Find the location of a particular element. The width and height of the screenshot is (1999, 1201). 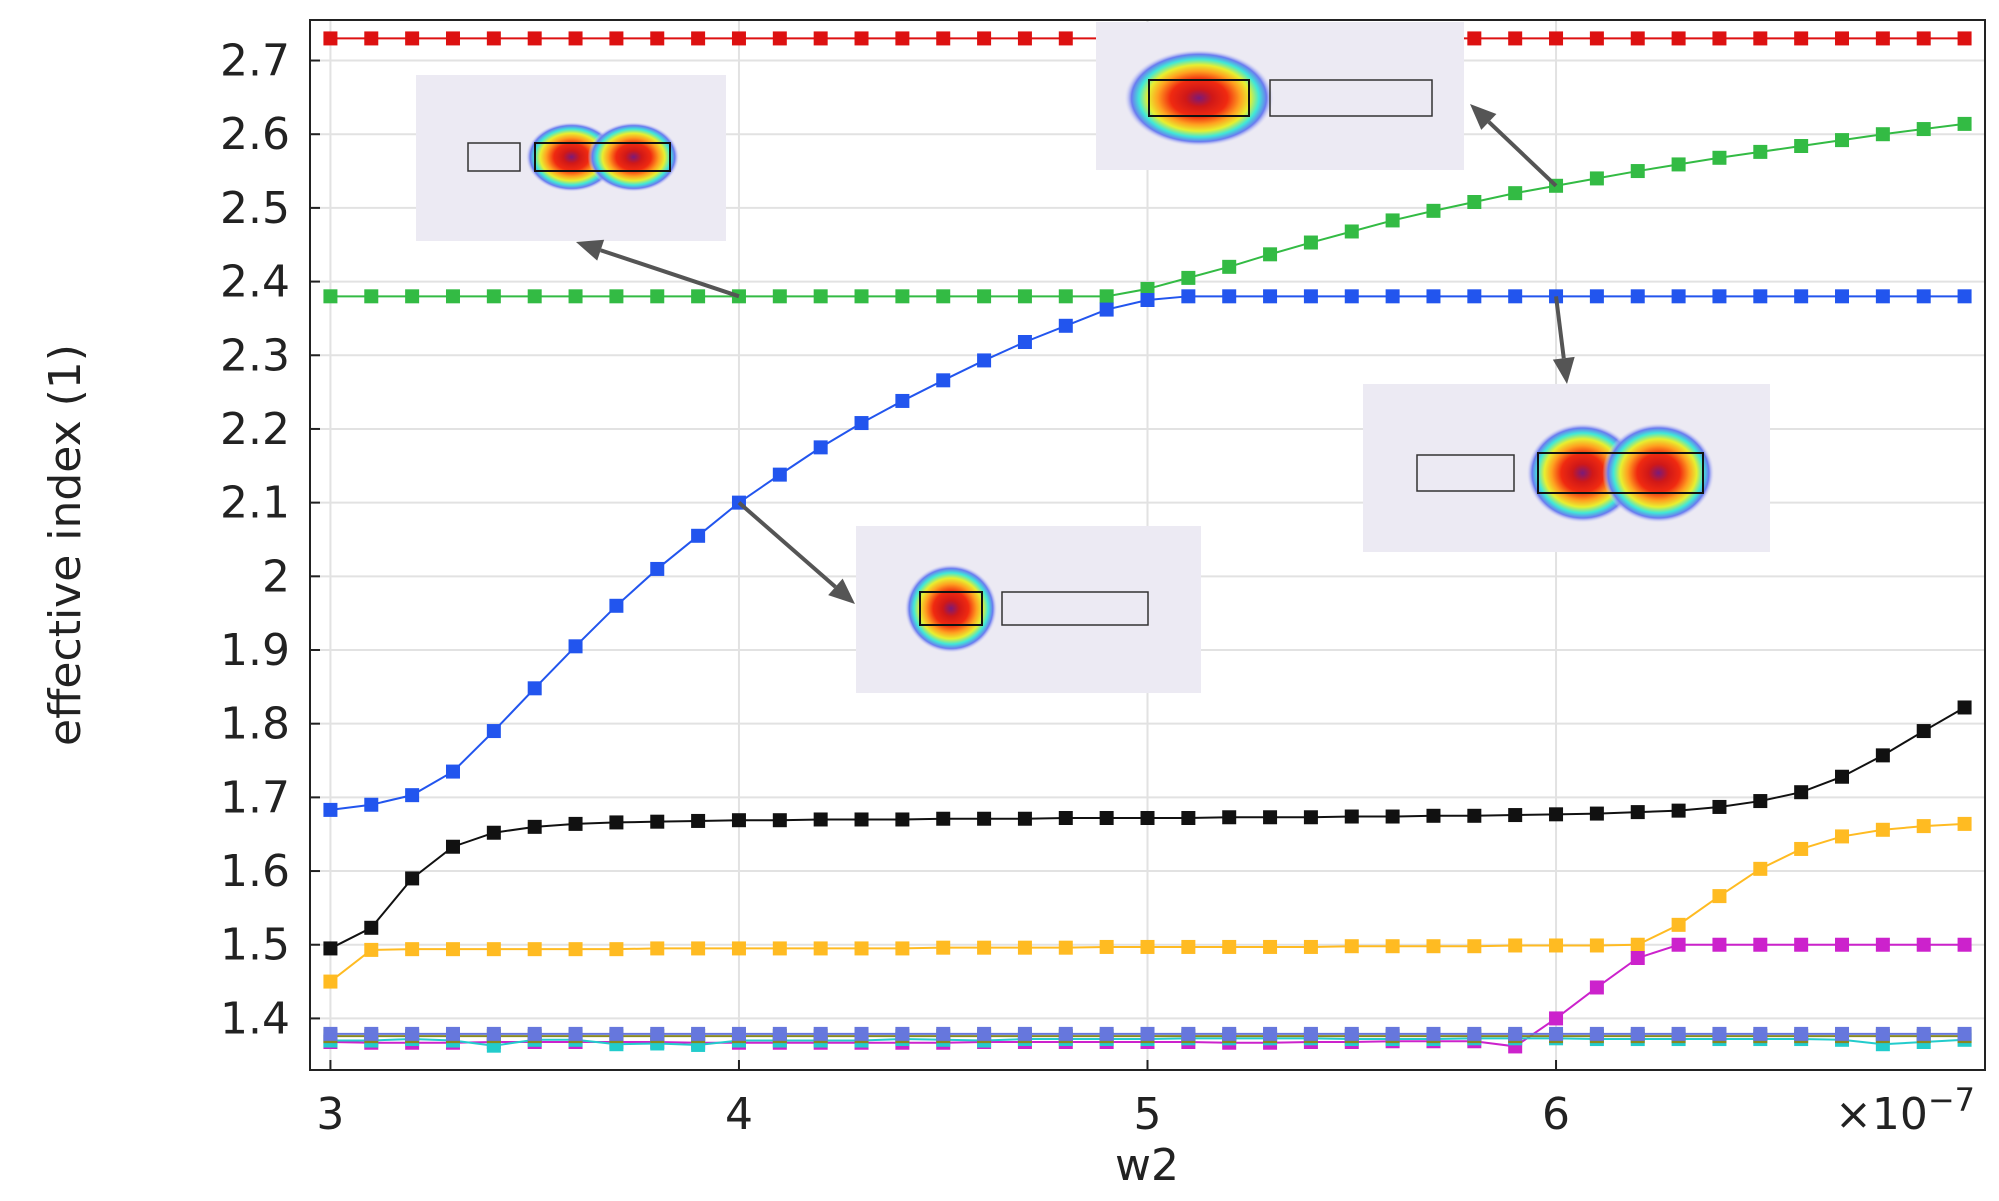

y-tick-label: 1.4 is located at coordinates (255, 1018).